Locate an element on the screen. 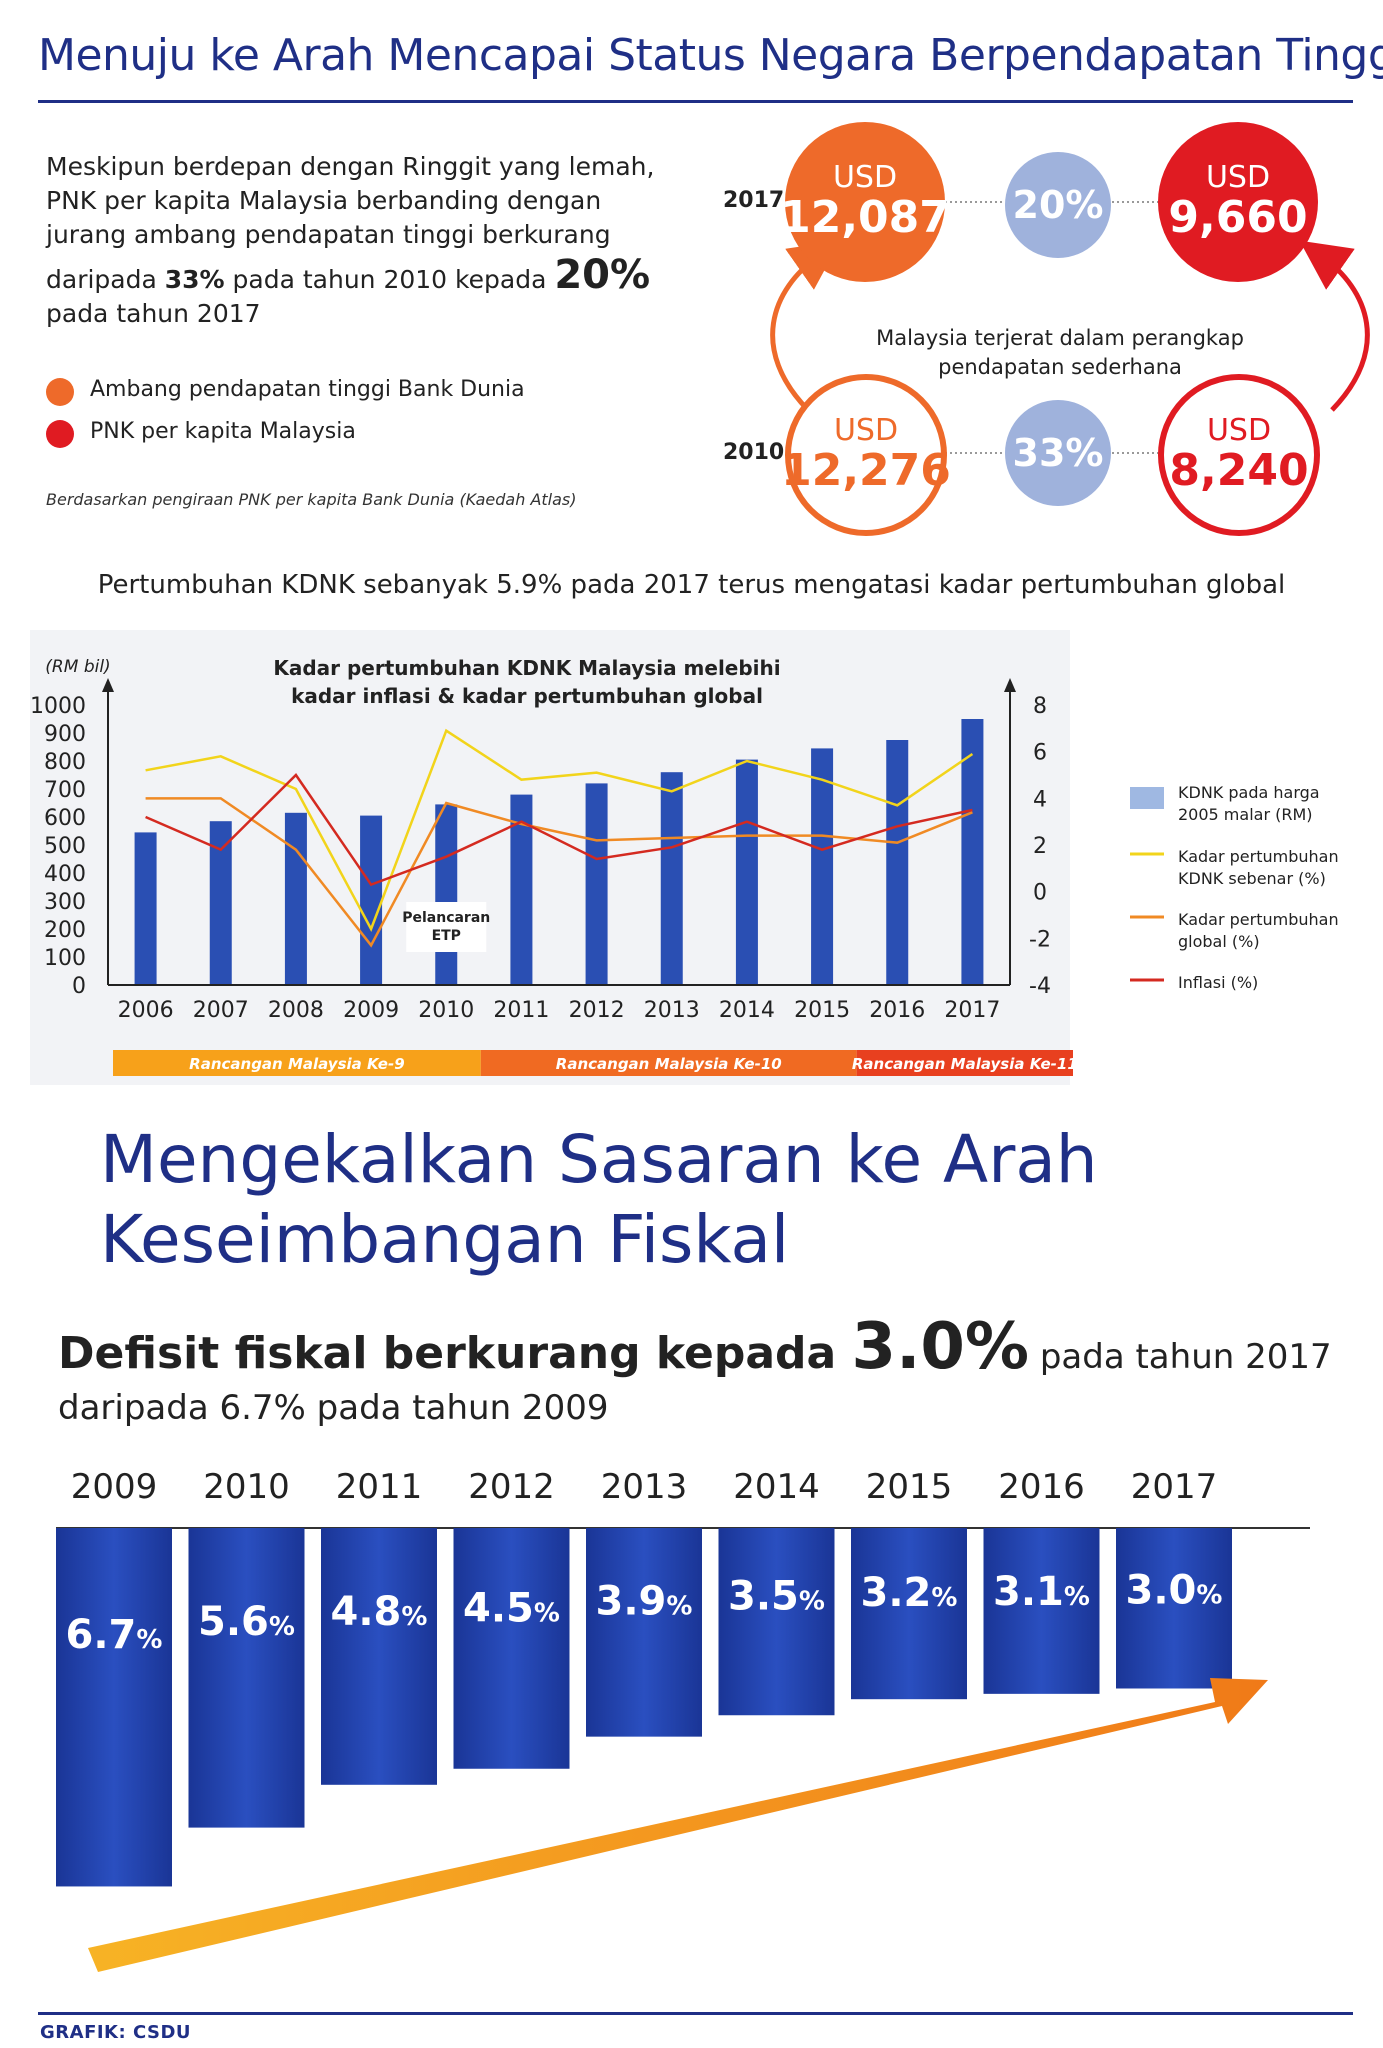  year-2010-label: 2010 is located at coordinates (754, 452).